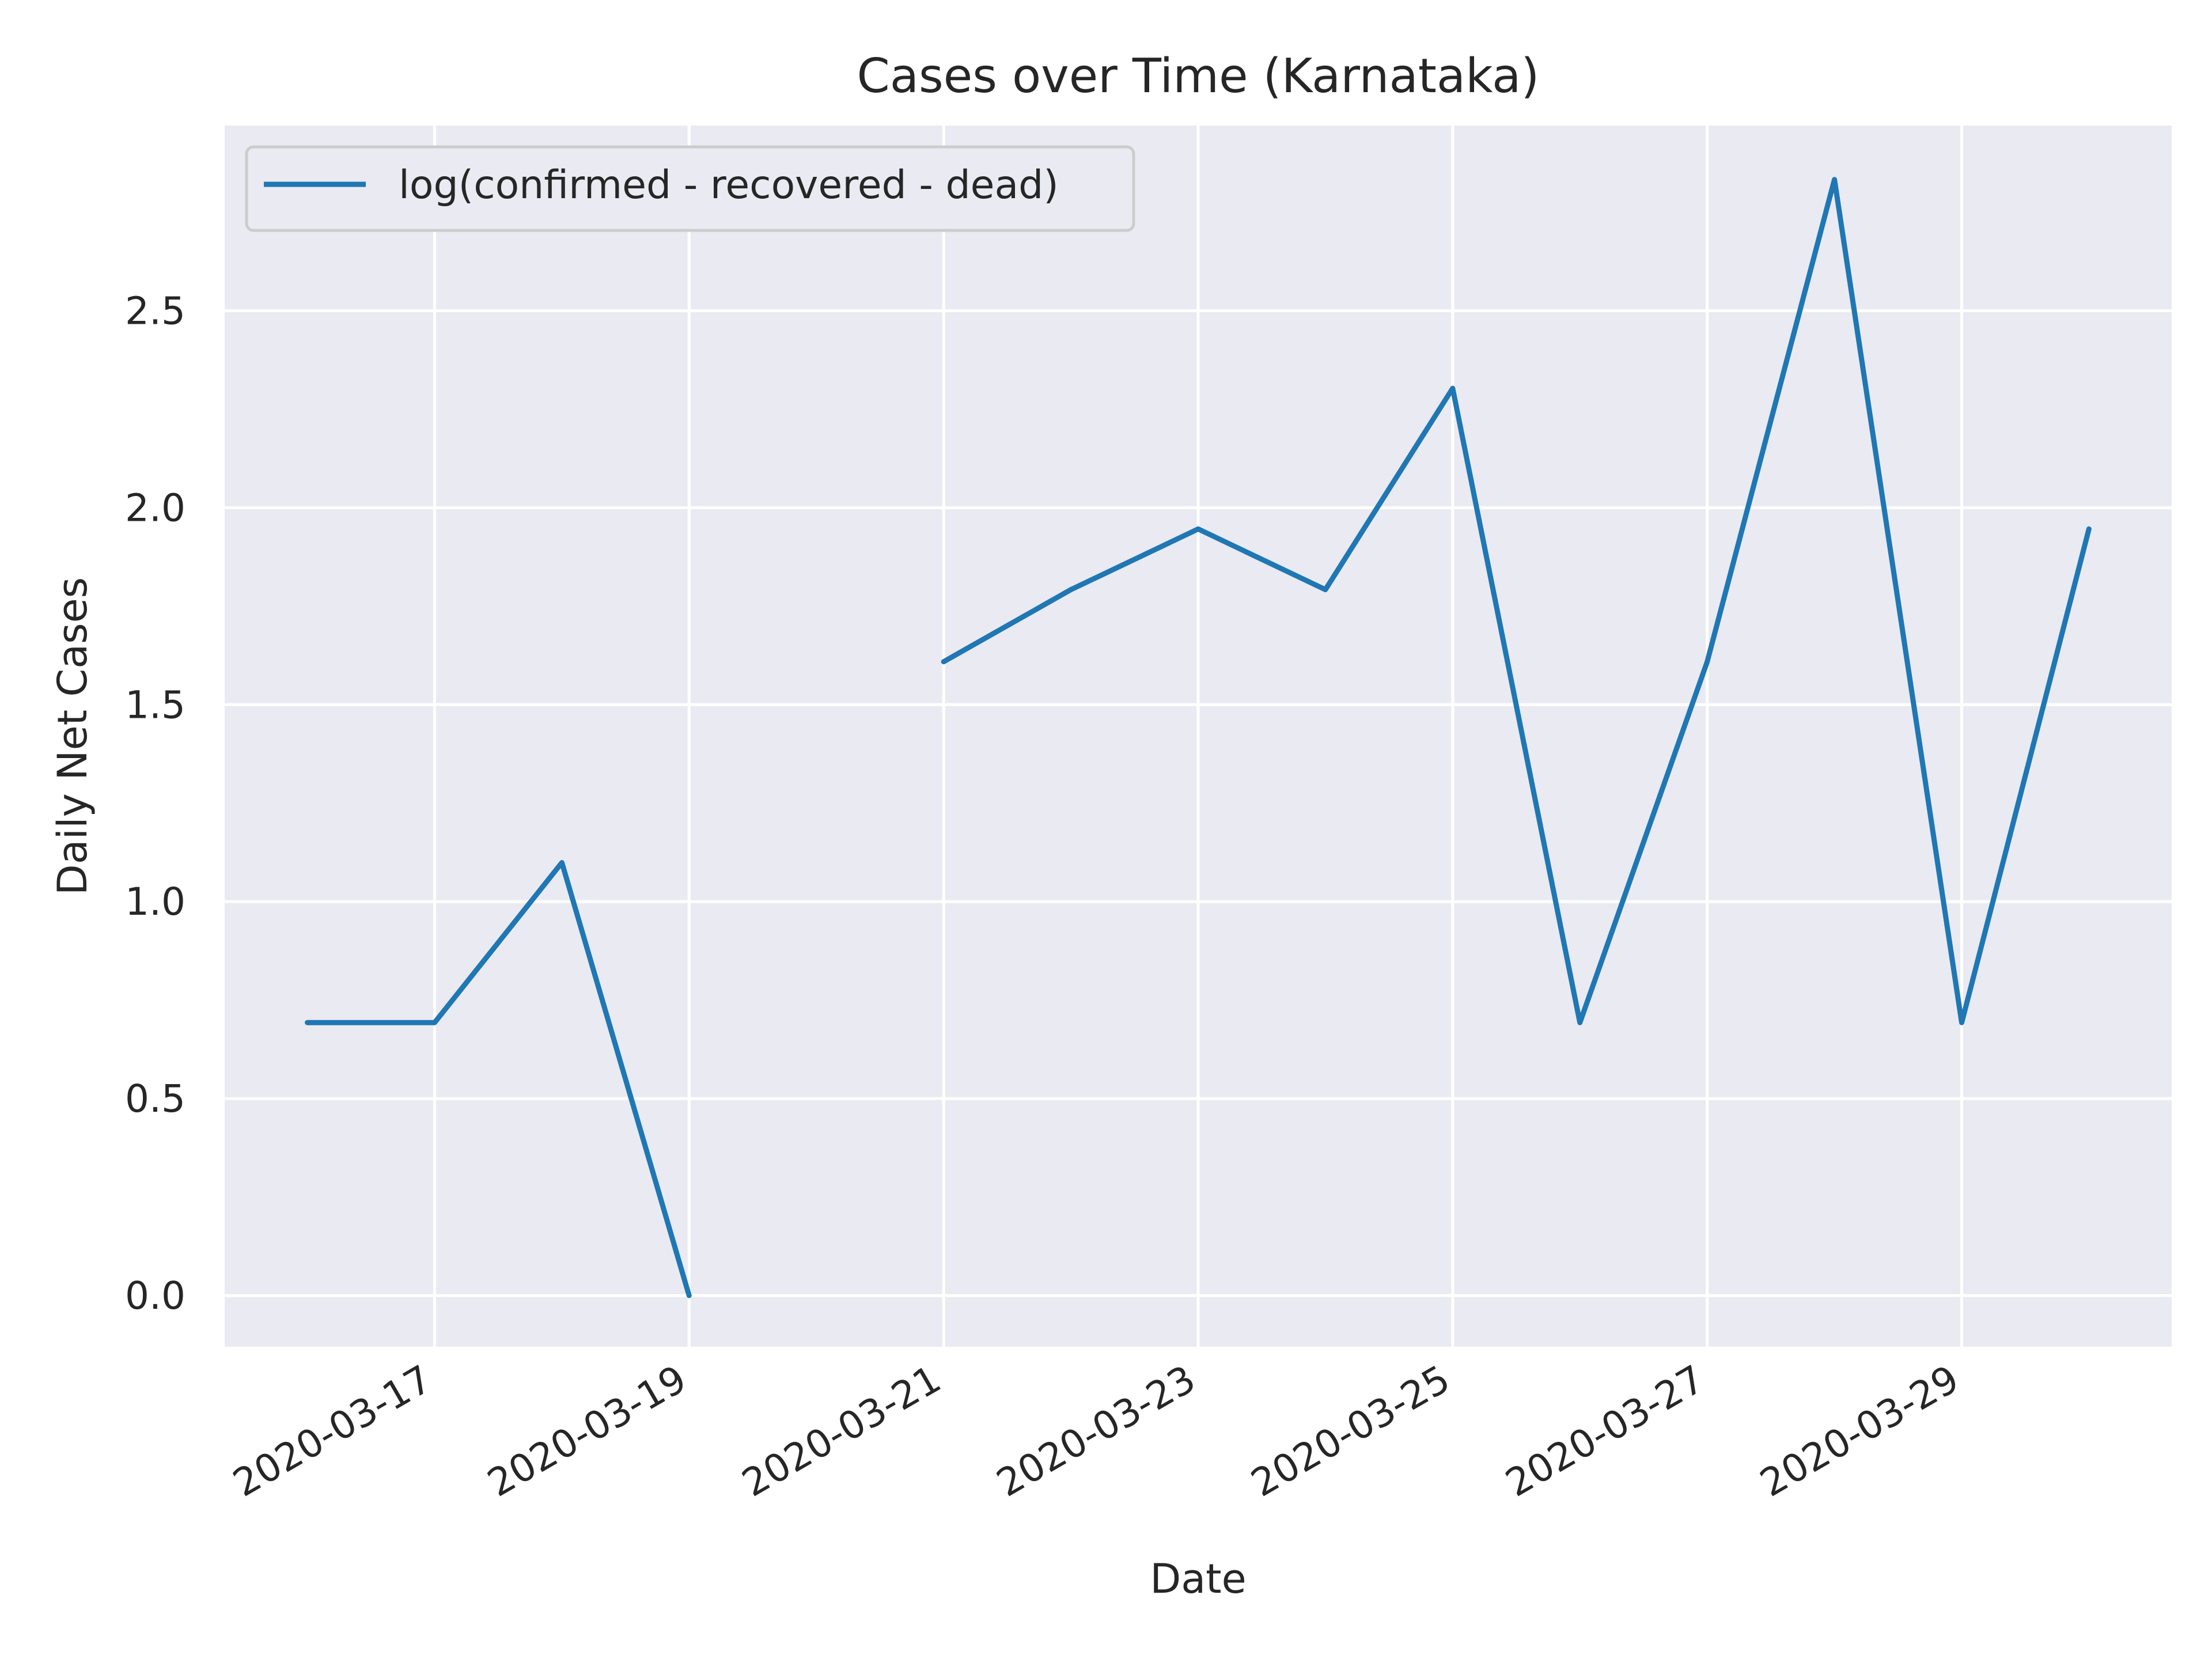  I want to click on y-tick-label: 1.5, so click(155, 705).